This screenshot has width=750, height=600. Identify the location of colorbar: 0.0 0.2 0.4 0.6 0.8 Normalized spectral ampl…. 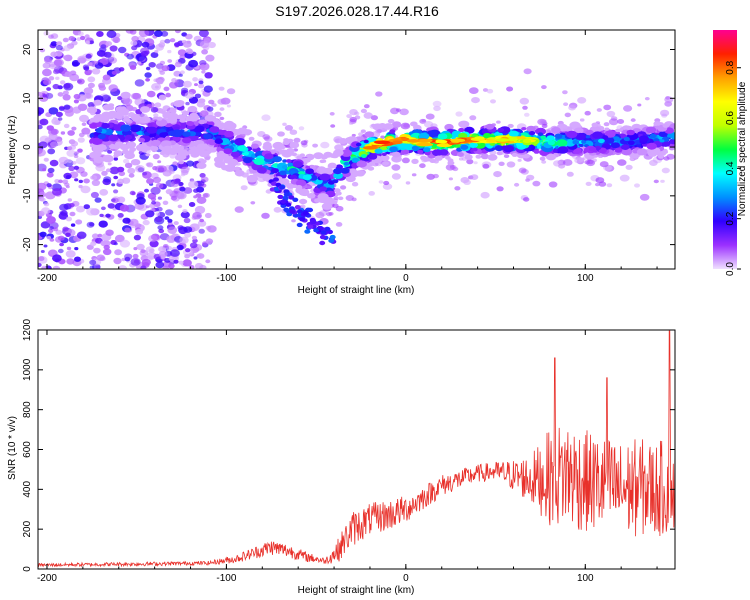
(730, 153).